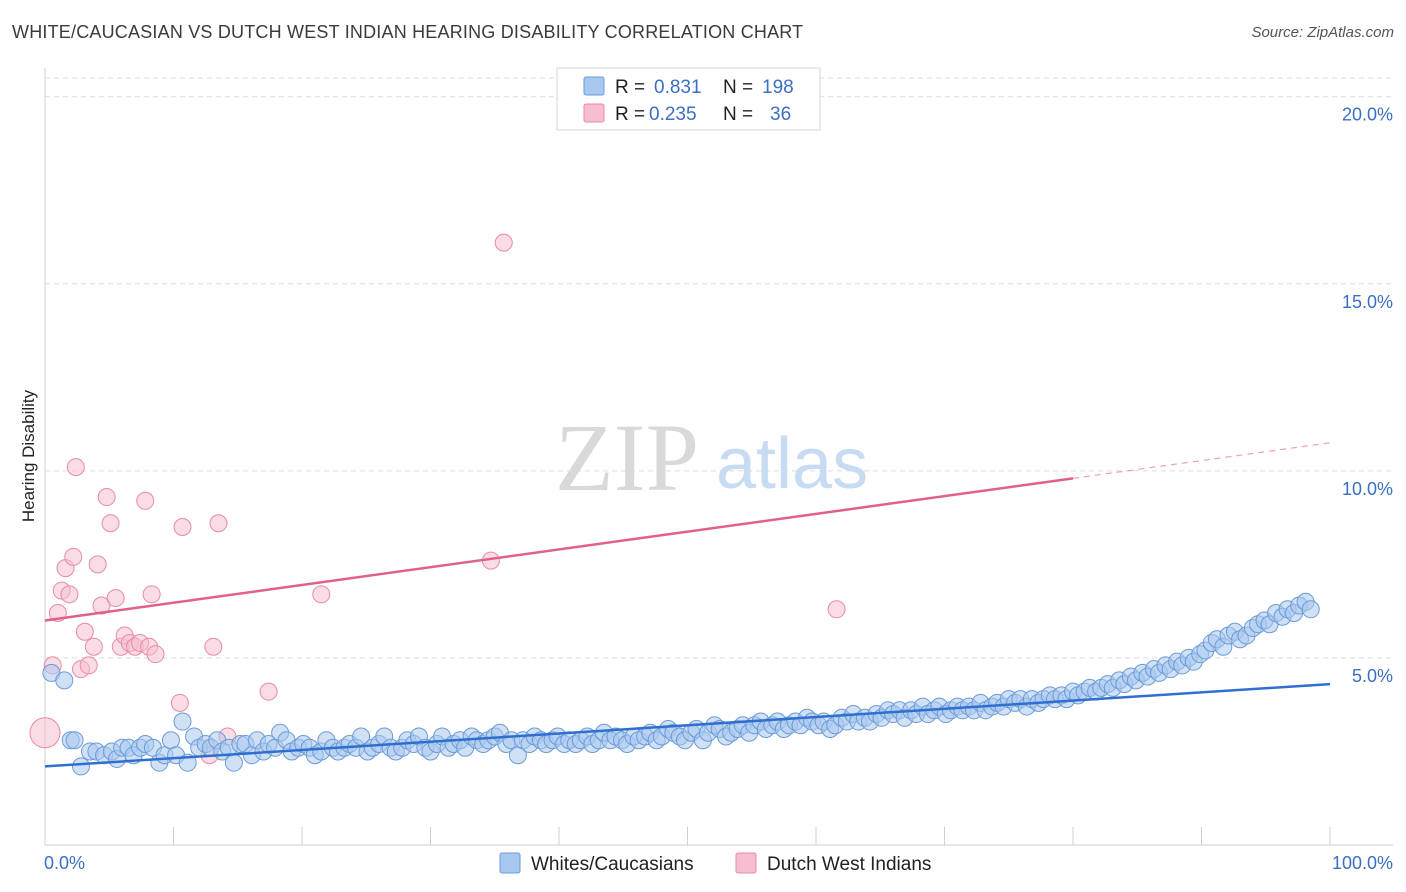  Describe the element at coordinates (738, 114) in the screenshot. I see `legend-n-label-2: N =` at that location.